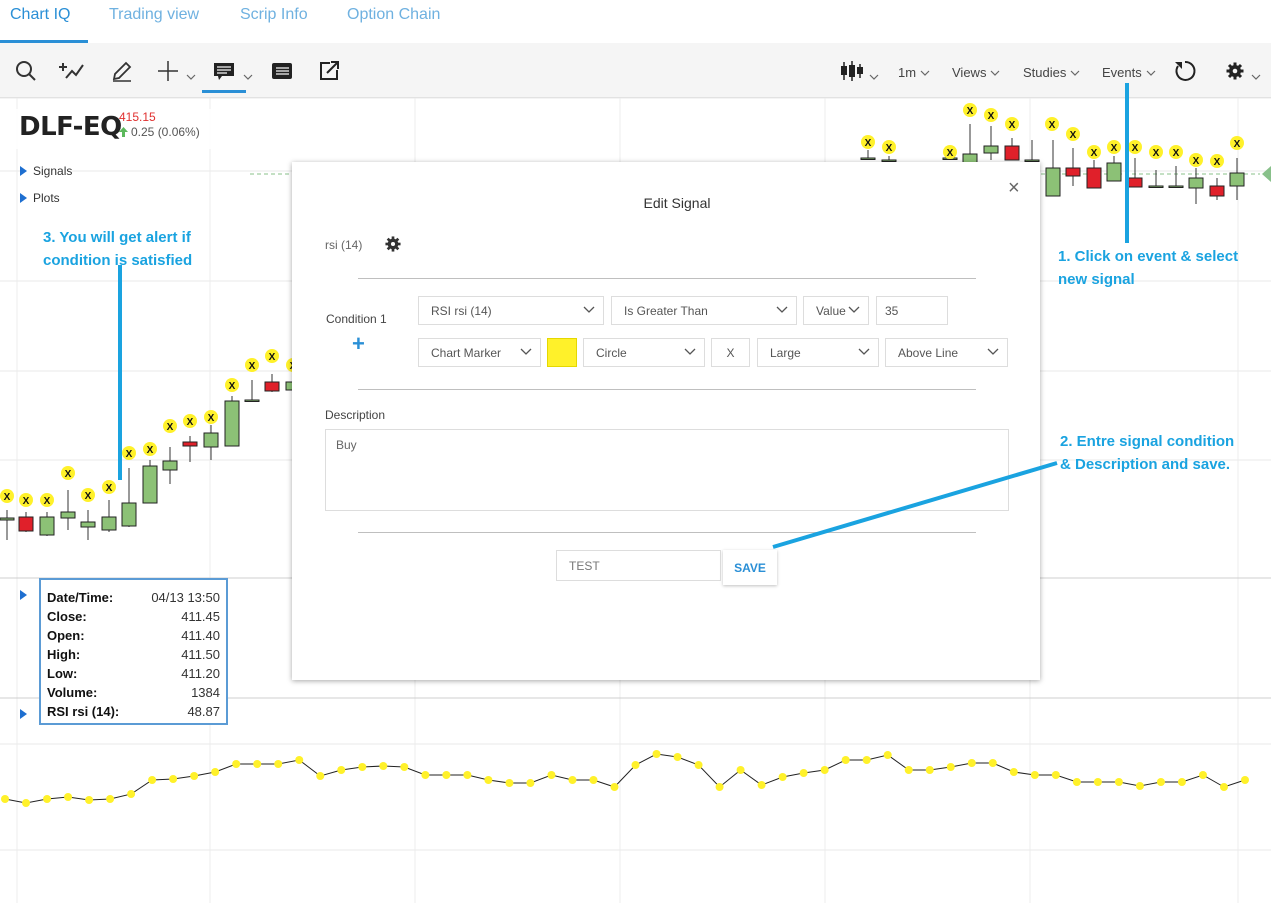 The height and width of the screenshot is (903, 1271). What do you see at coordinates (118, 260) in the screenshot?
I see `annotation-line: condition is satisfied` at bounding box center [118, 260].